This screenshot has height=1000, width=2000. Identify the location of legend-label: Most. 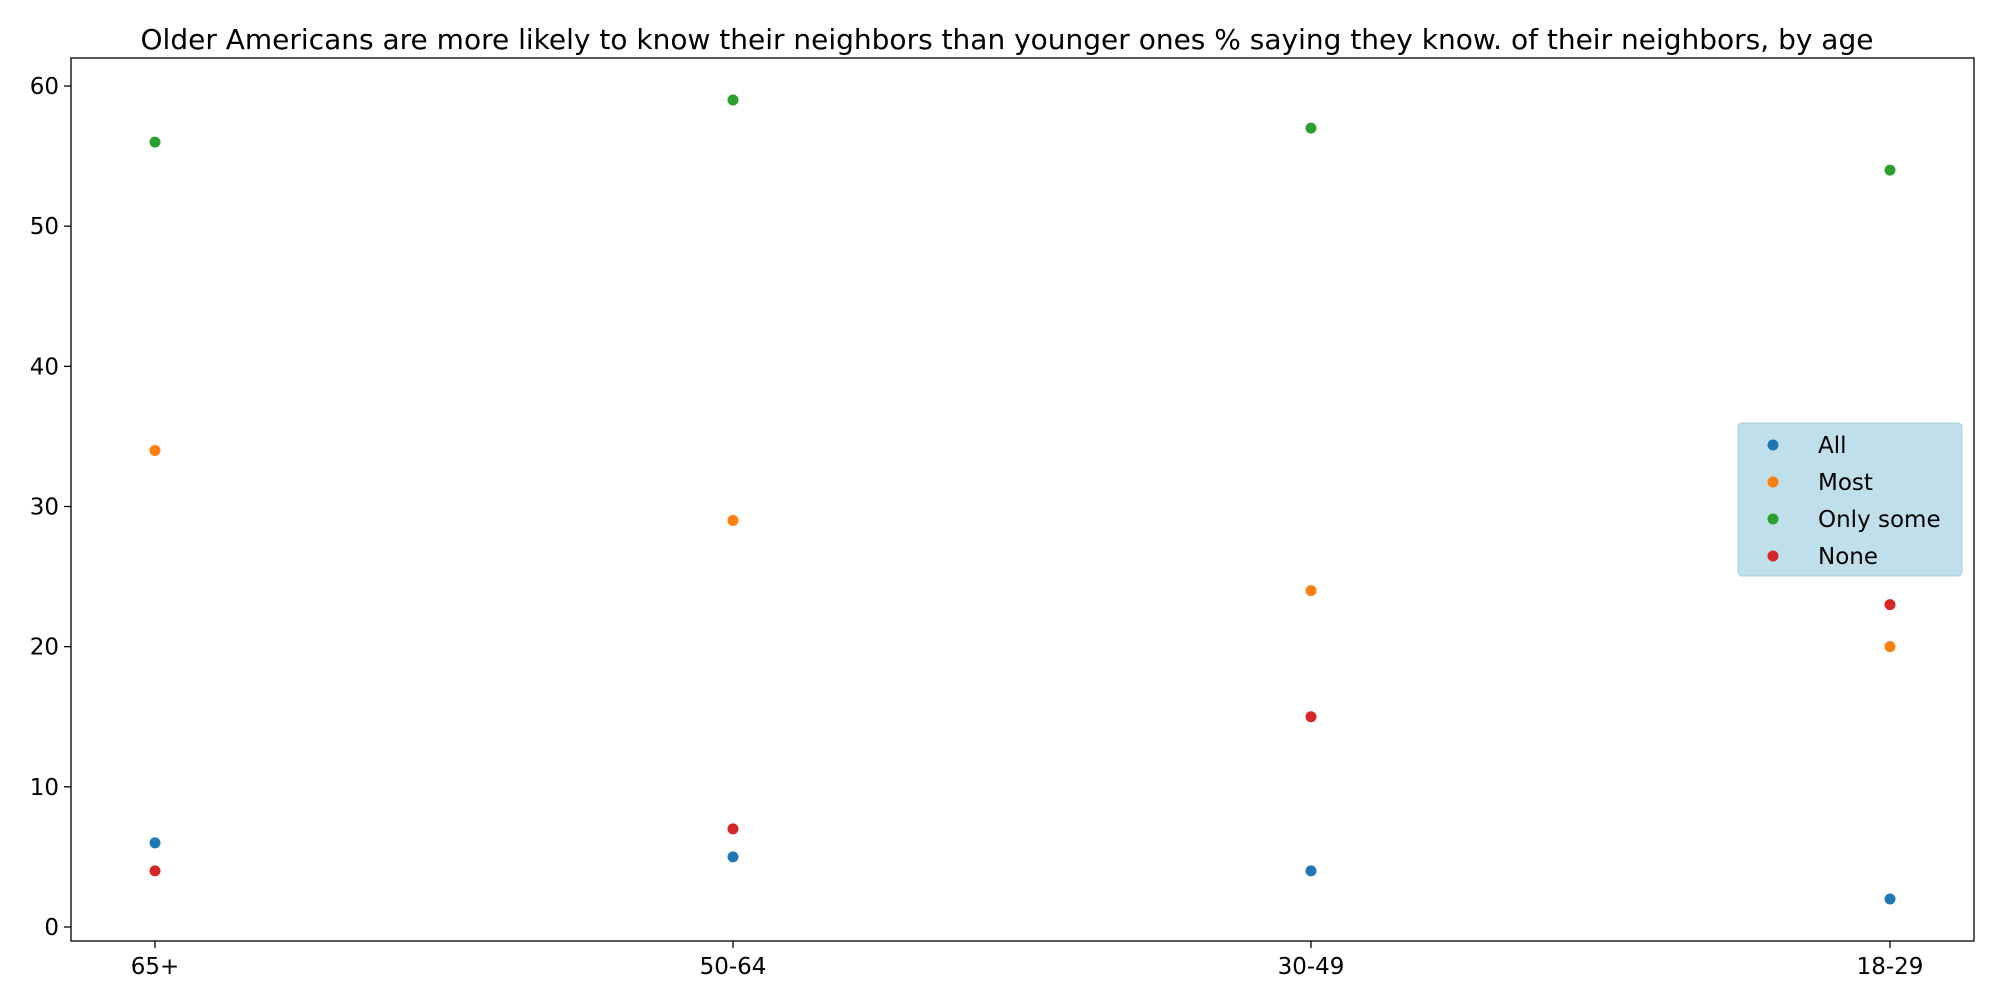
(1845, 483).